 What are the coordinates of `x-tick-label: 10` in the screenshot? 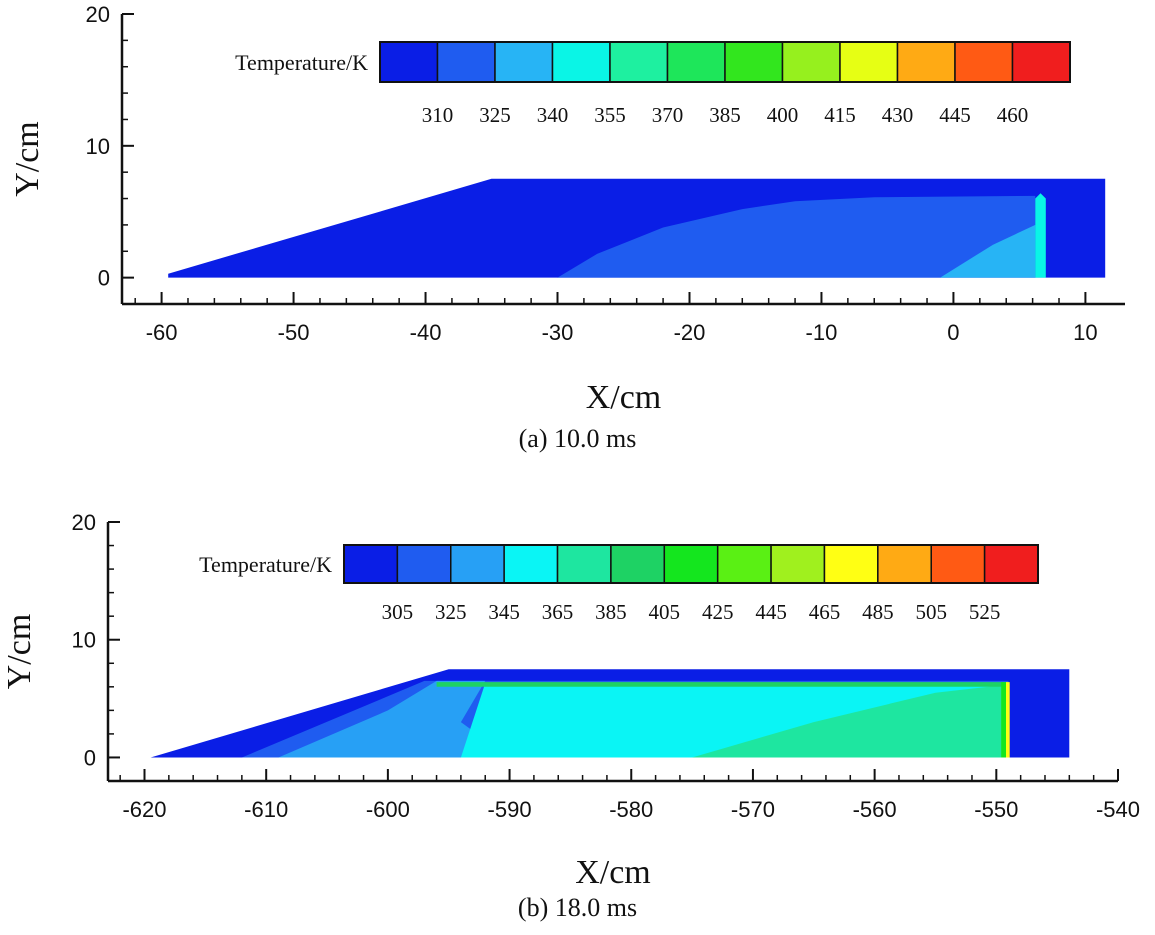 It's located at (1085, 332).